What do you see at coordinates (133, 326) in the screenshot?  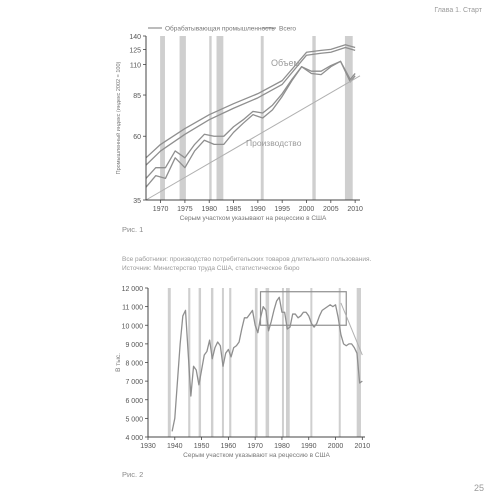 I see `chart-2-y-tick-label: 10 000` at bounding box center [133, 326].